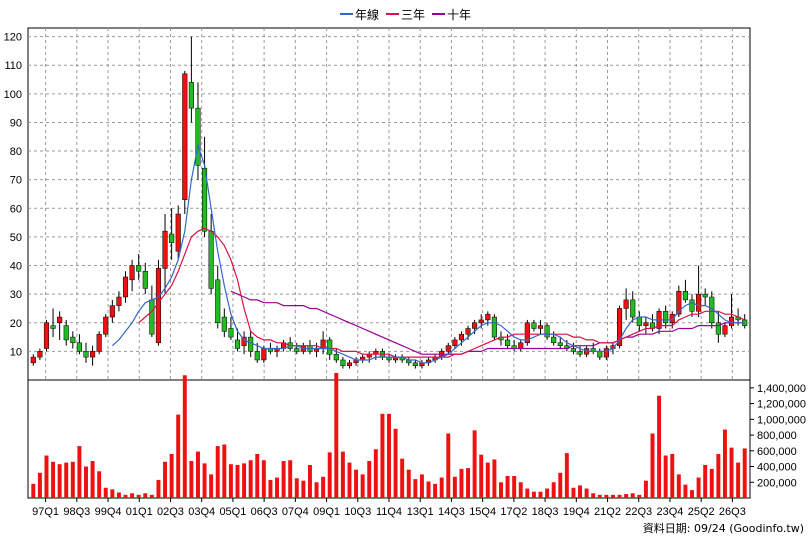 Image resolution: width=808 pixels, height=540 pixels. What do you see at coordinates (777, 452) in the screenshot?
I see `volume-tick-label: 600,000` at bounding box center [777, 452].